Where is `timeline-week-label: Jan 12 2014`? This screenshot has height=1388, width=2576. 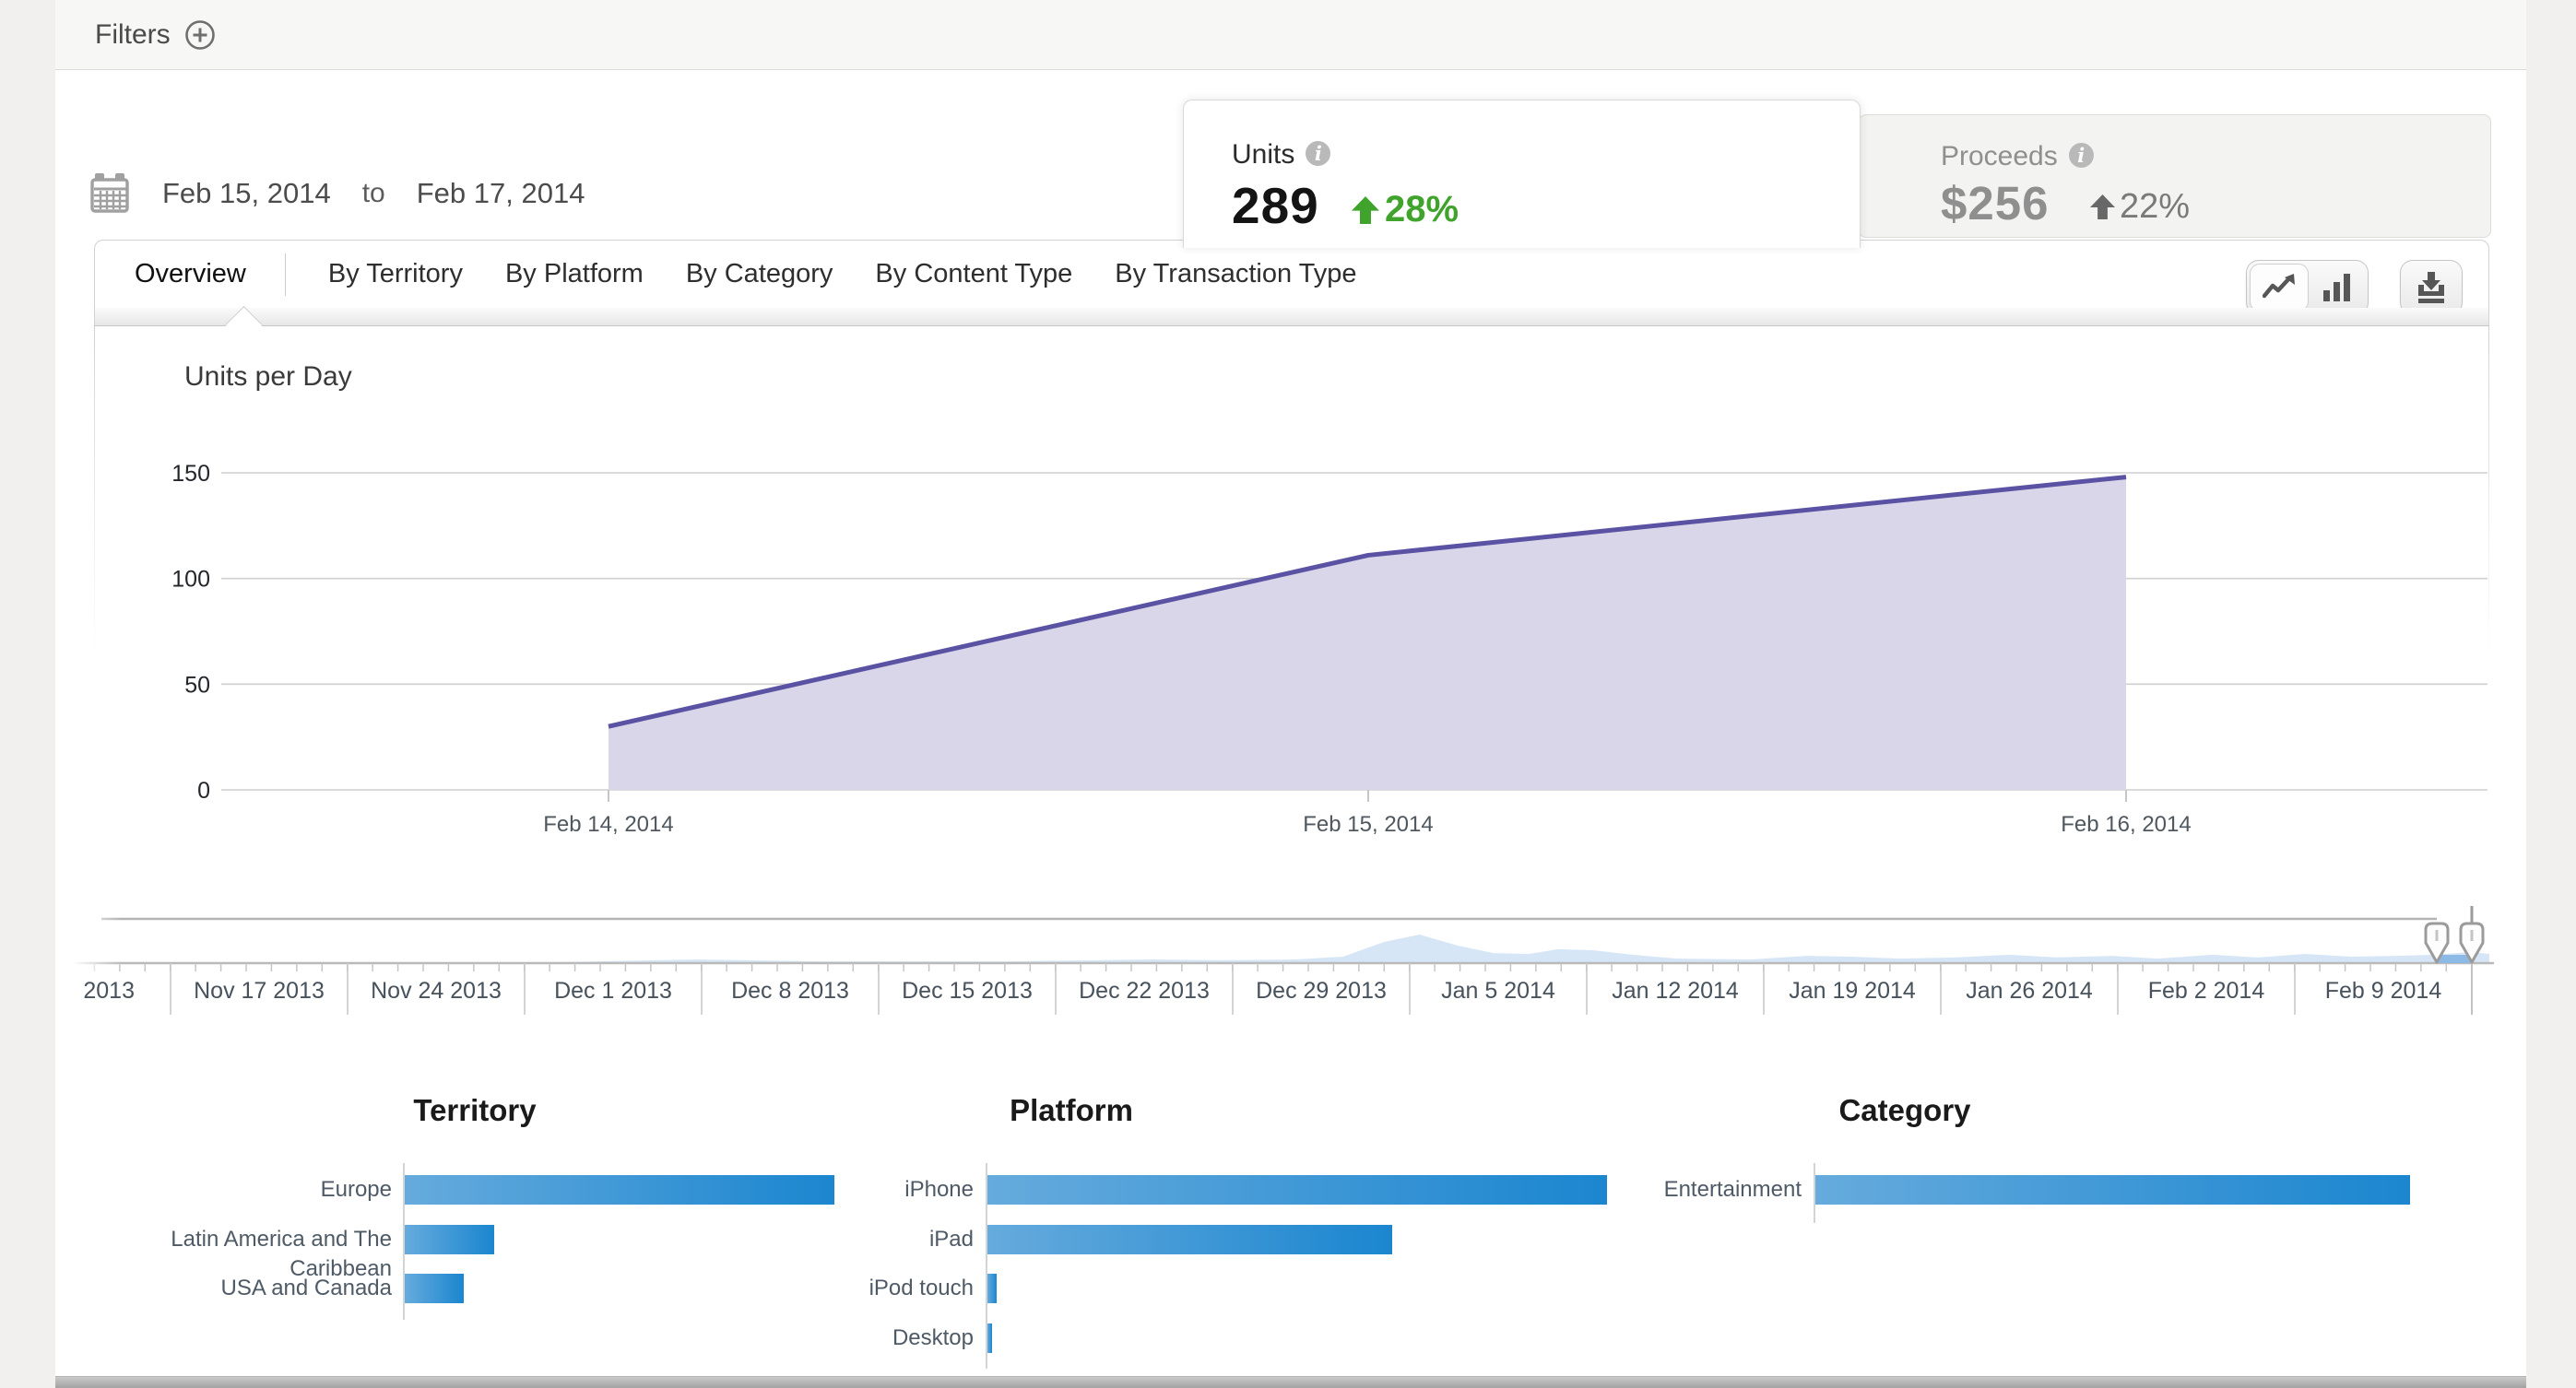 timeline-week-label: Jan 12 2014 is located at coordinates (1675, 991).